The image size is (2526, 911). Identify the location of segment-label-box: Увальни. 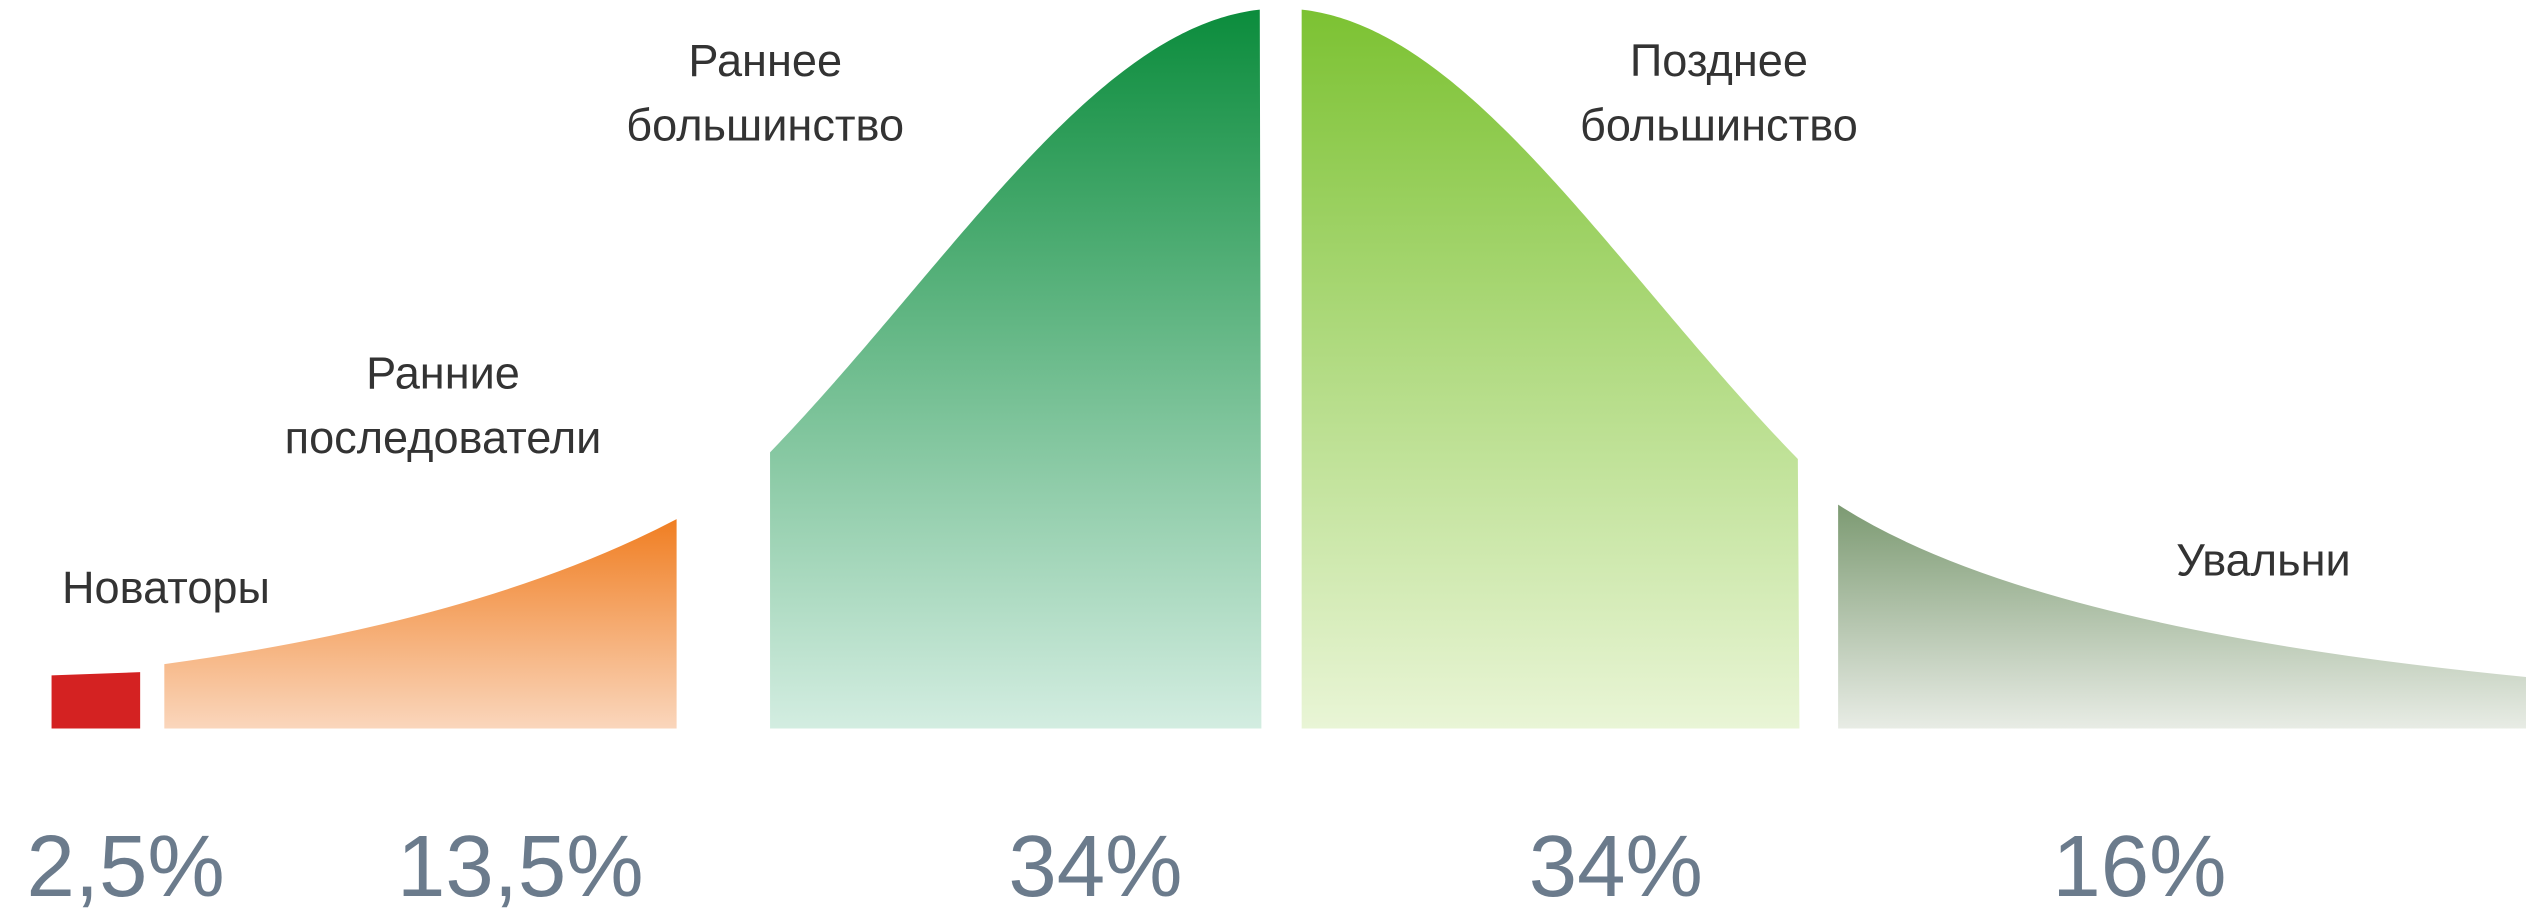
(2263, 560).